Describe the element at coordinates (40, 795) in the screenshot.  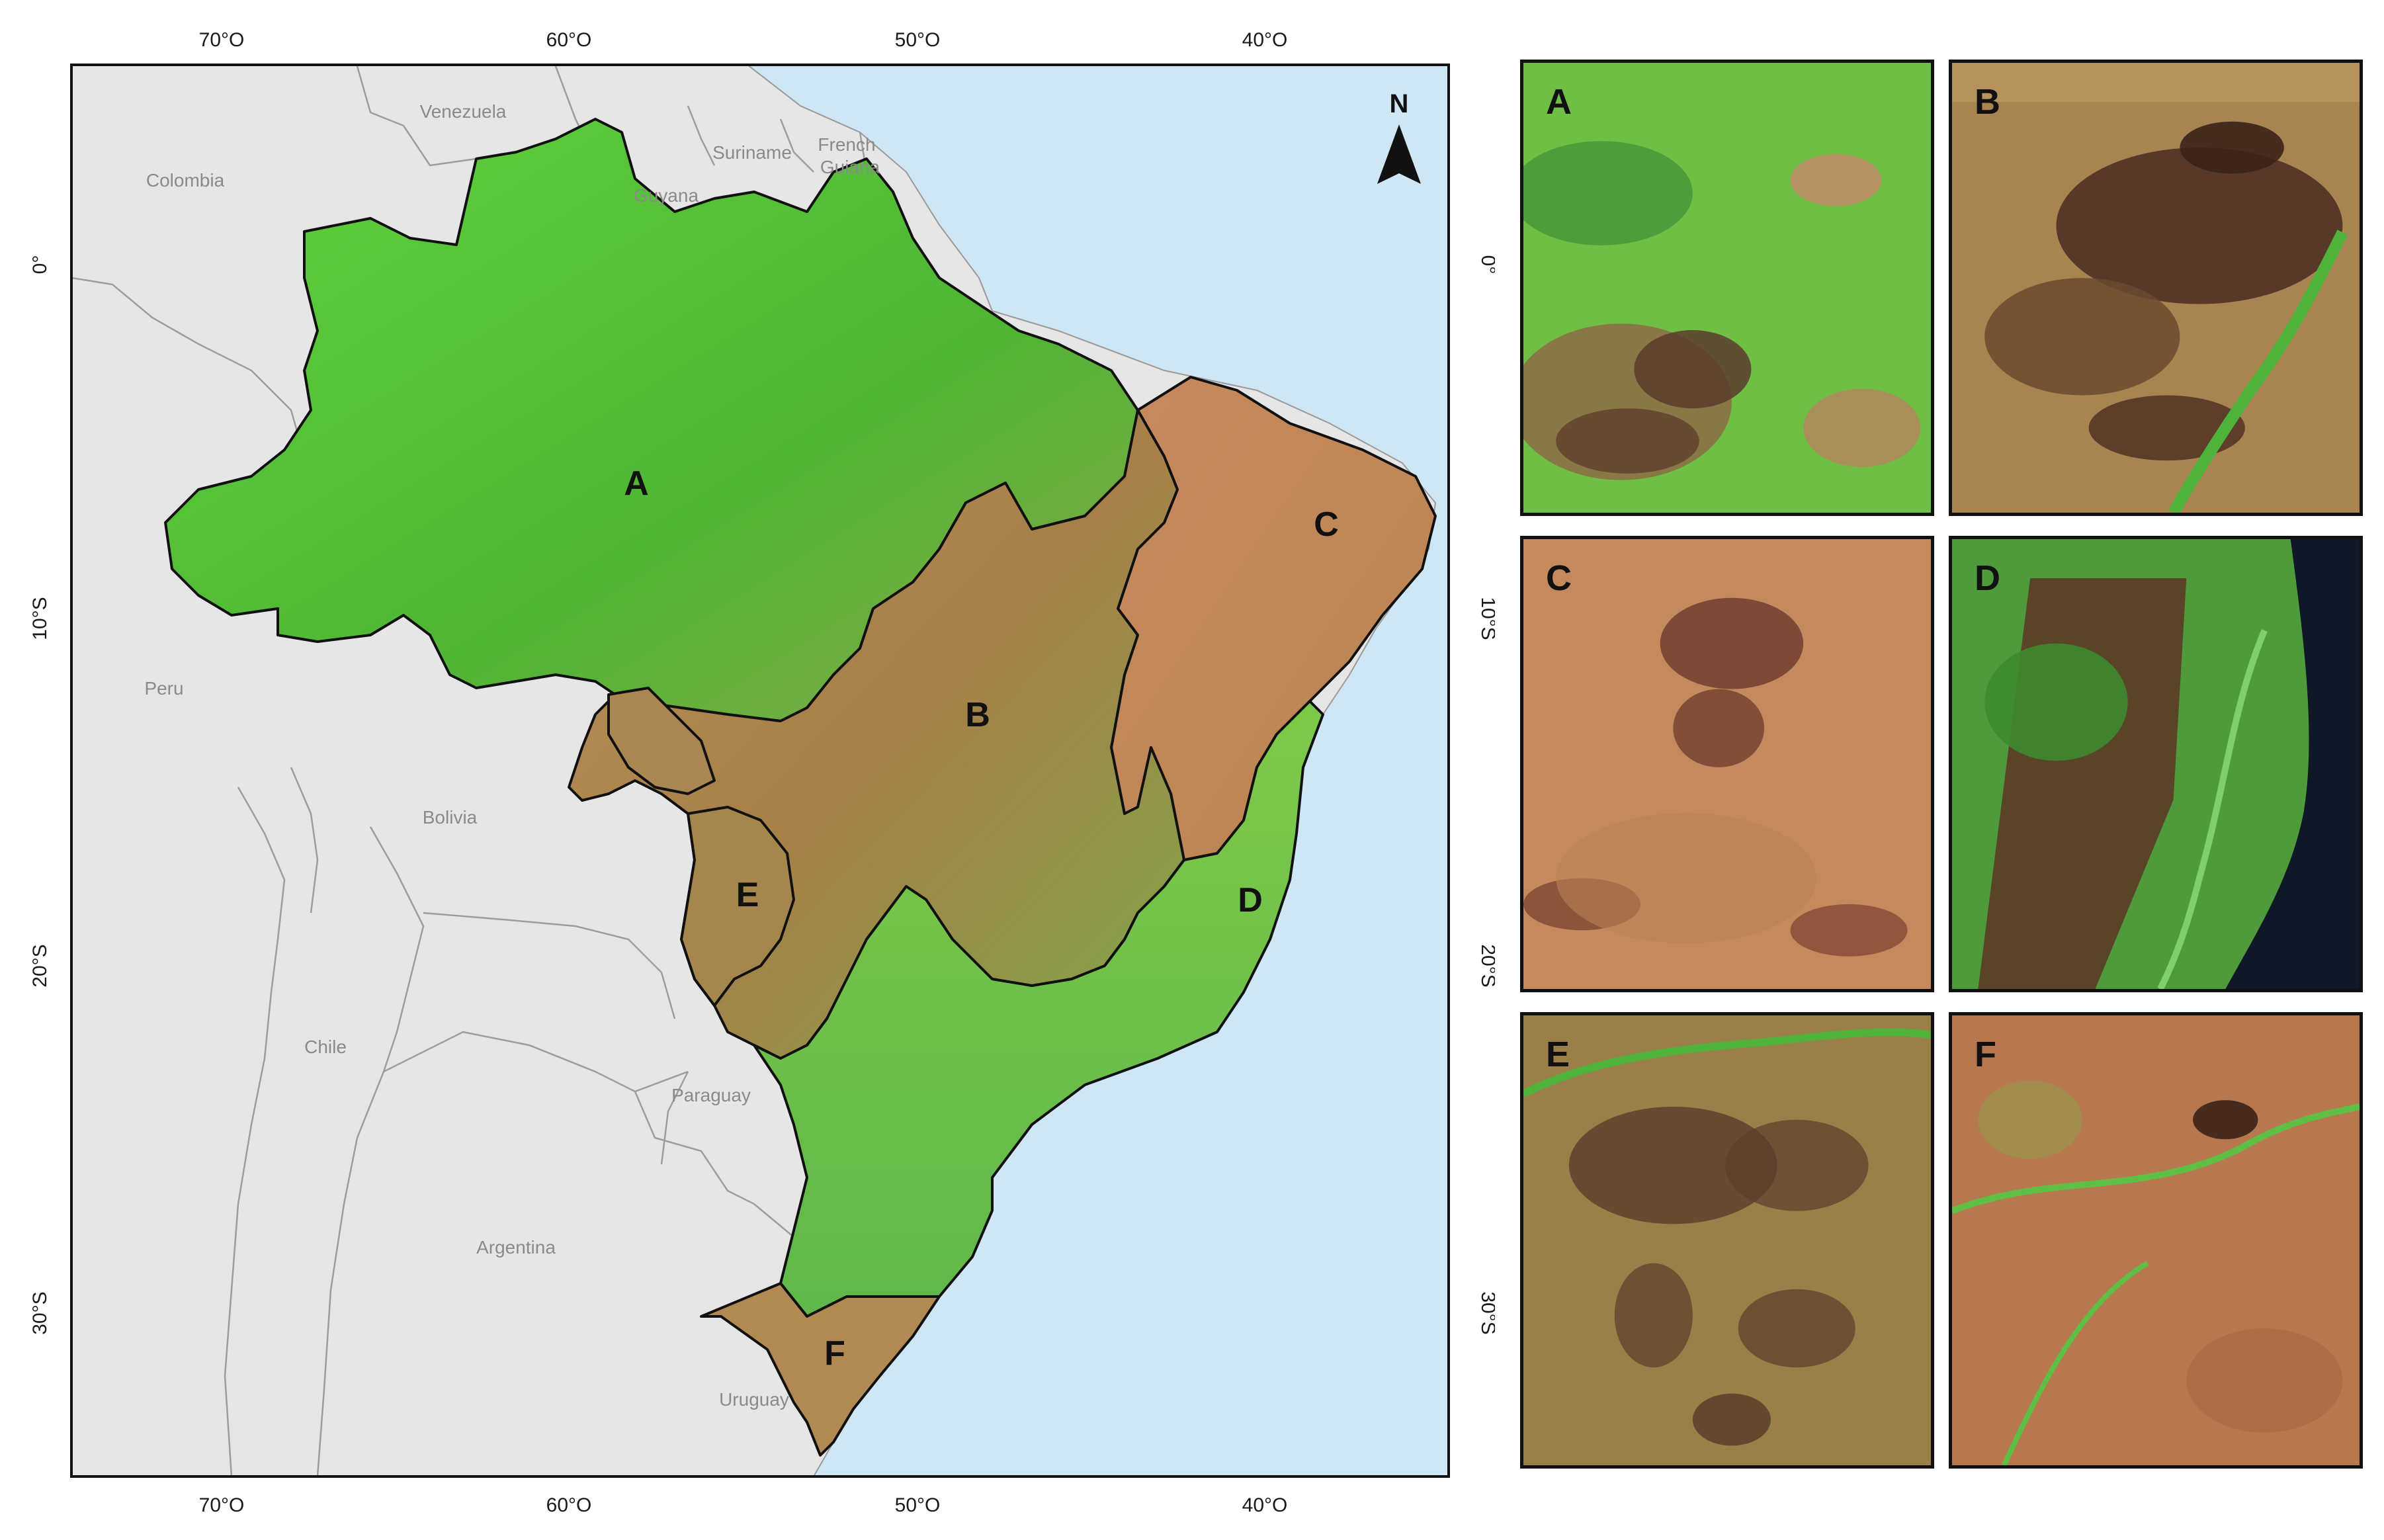
I see `lat-ticks-left: 0° 10°S 20°S 30°S` at that location.